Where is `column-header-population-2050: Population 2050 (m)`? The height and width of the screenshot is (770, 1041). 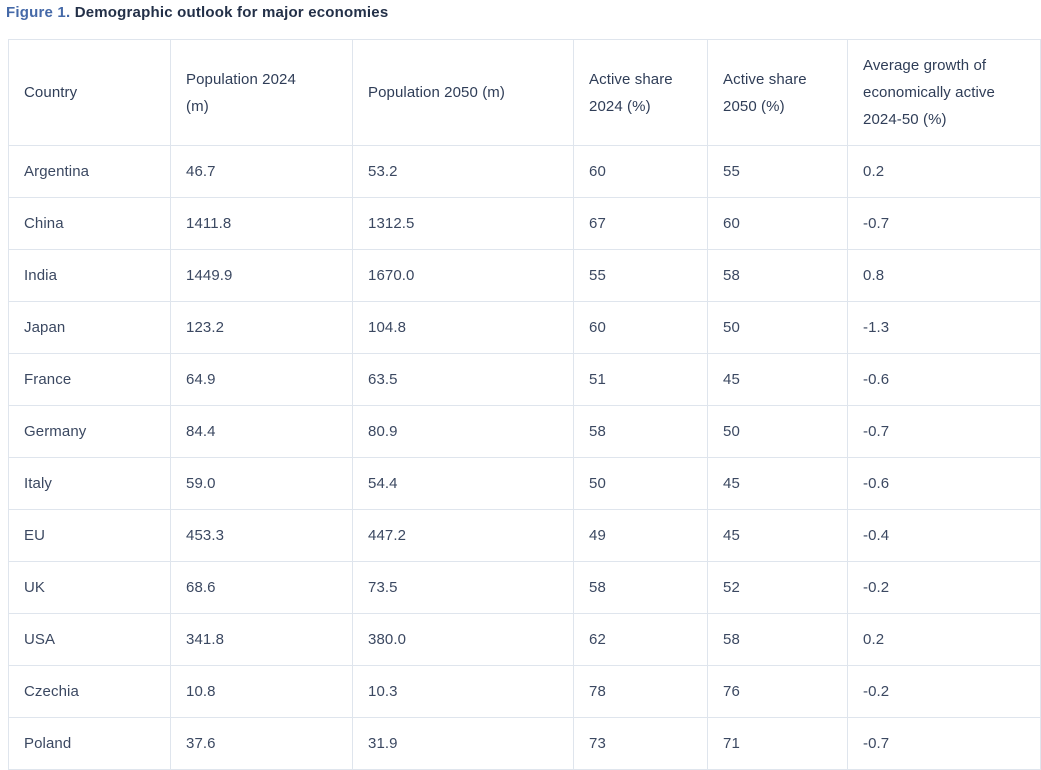 column-header-population-2050: Population 2050 (m) is located at coordinates (463, 92).